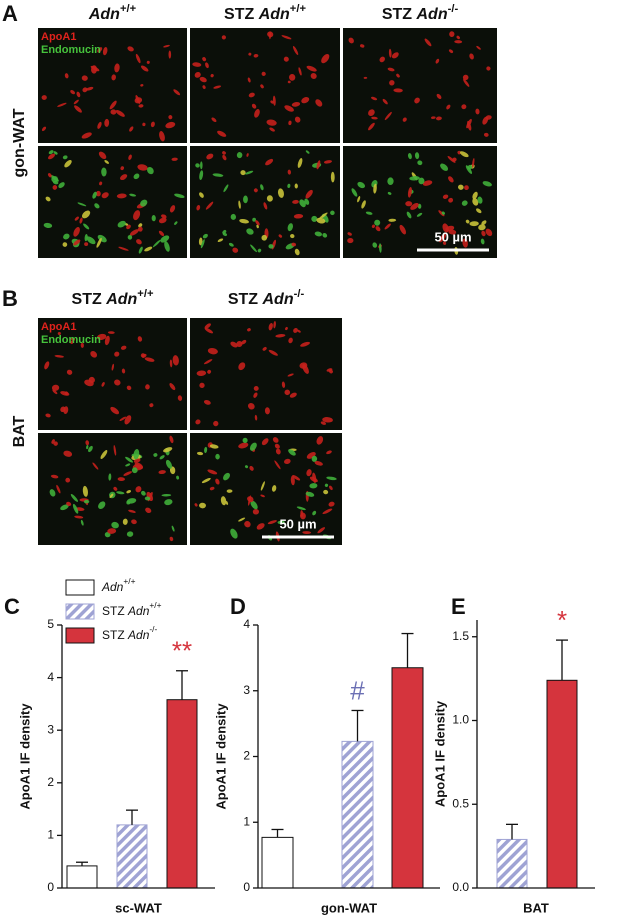 This screenshot has height=918, width=617. I want to click on panel-letter: B, so click(10, 298).